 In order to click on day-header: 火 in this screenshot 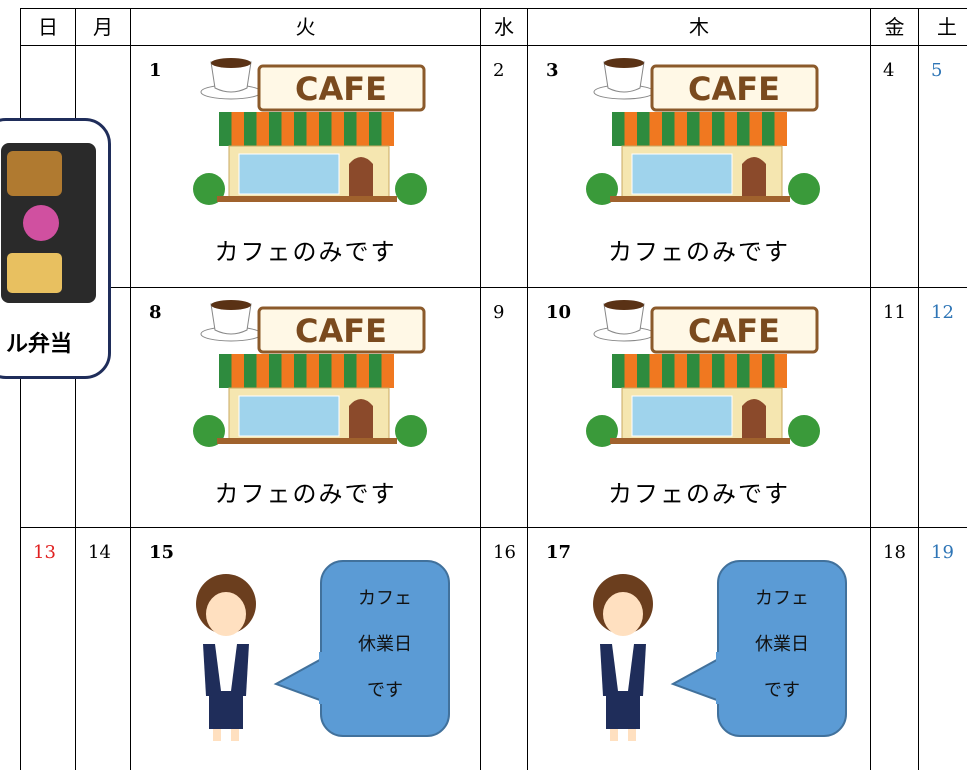, I will do `click(305, 26)`.